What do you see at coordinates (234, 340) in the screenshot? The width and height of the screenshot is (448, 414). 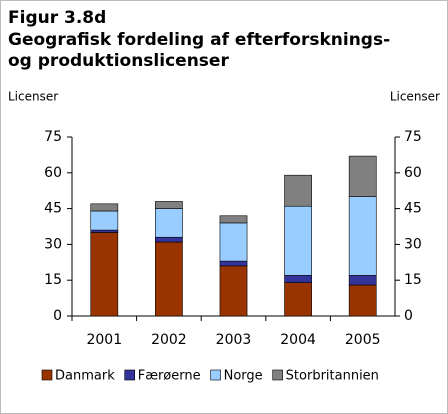 I see `x-tick-label: 2003` at bounding box center [234, 340].